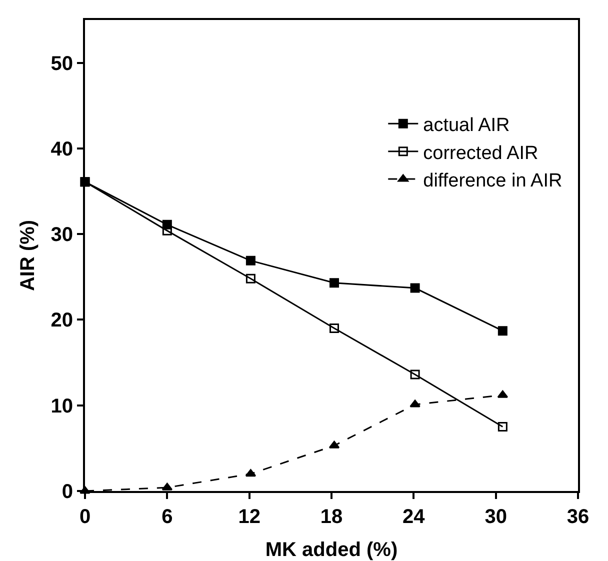 The height and width of the screenshot is (561, 608). I want to click on x-axis-title: MK added (%), so click(331, 550).